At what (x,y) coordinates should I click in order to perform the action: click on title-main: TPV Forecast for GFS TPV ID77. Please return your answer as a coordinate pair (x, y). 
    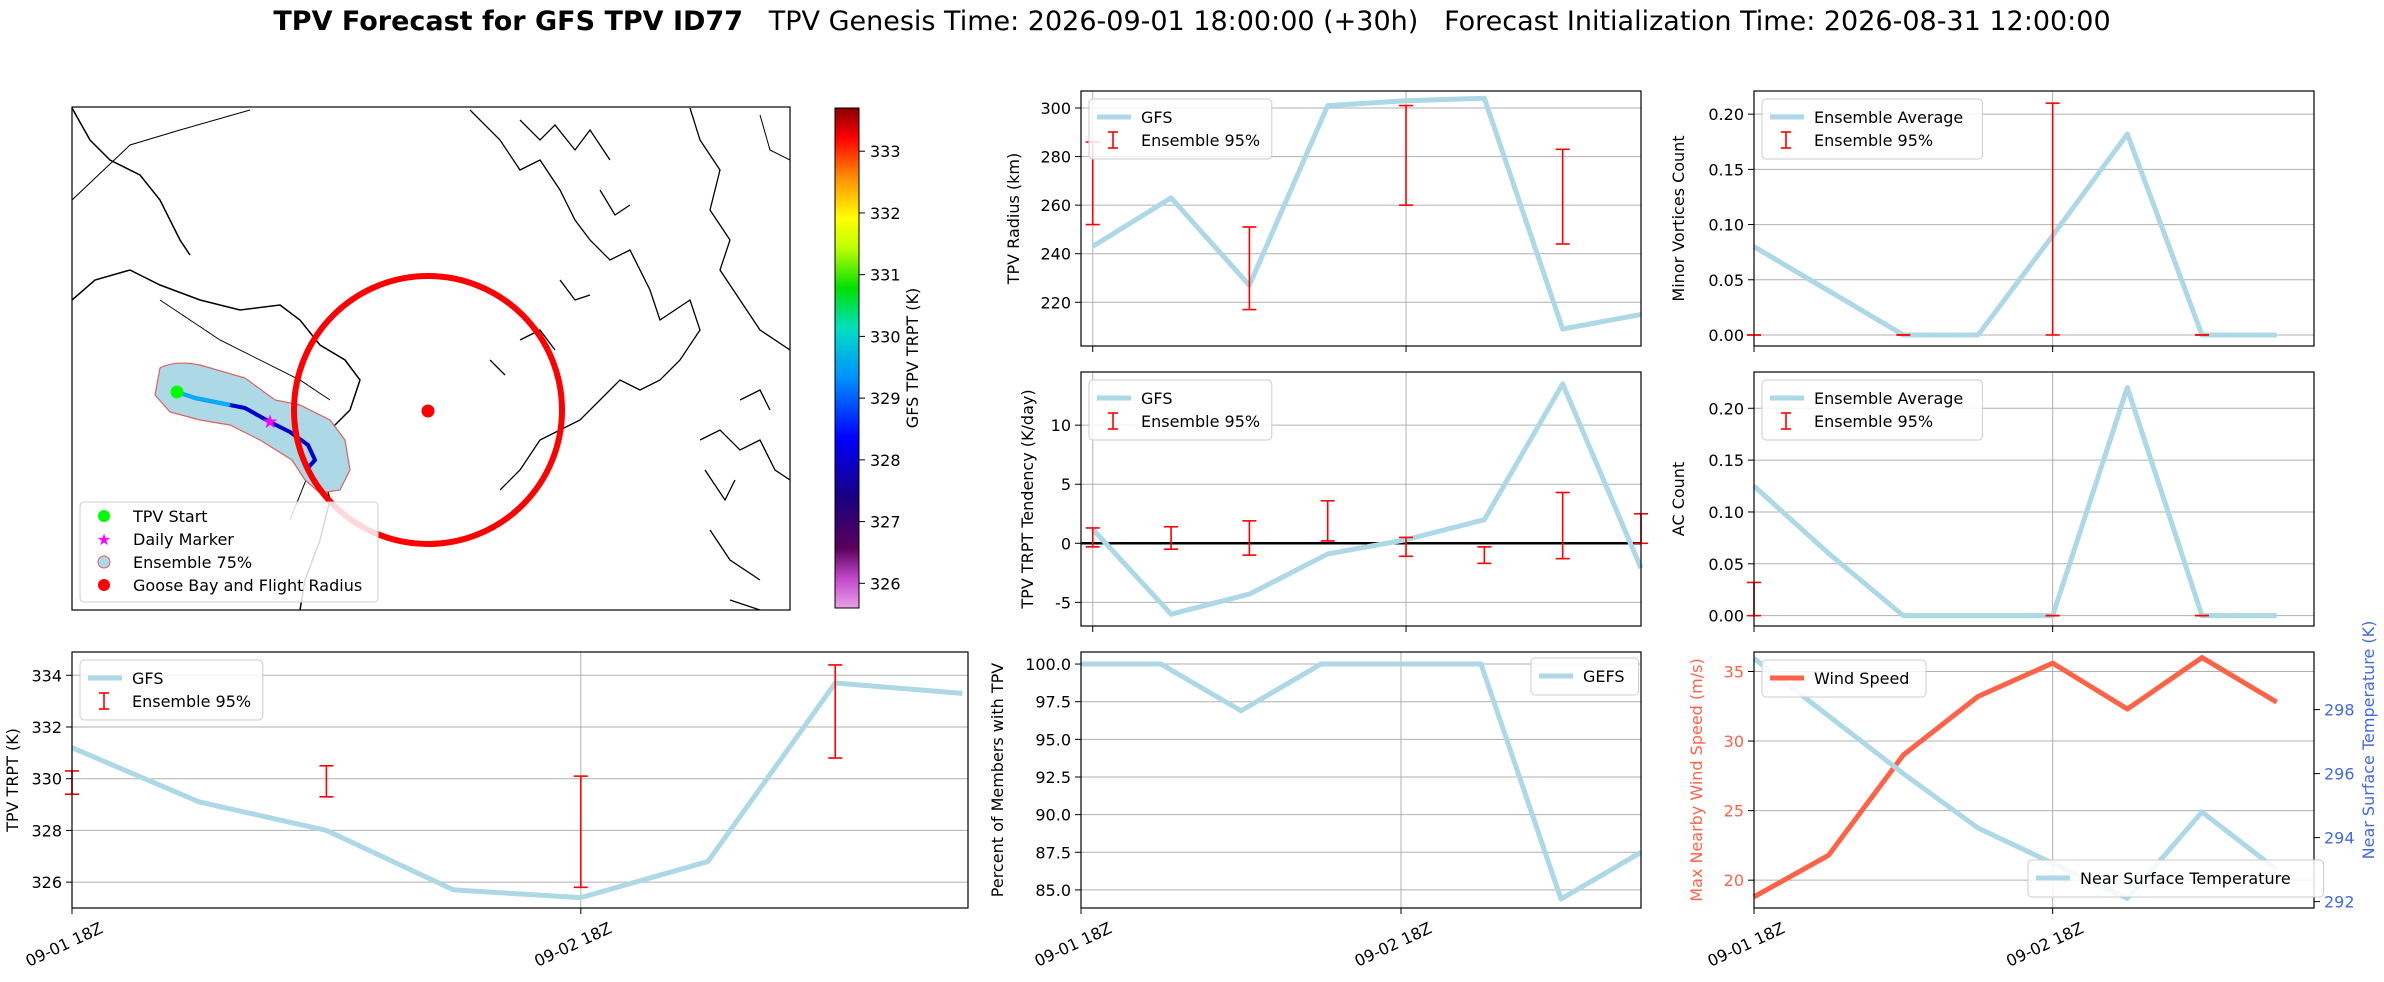
    Looking at the image, I should click on (508, 21).